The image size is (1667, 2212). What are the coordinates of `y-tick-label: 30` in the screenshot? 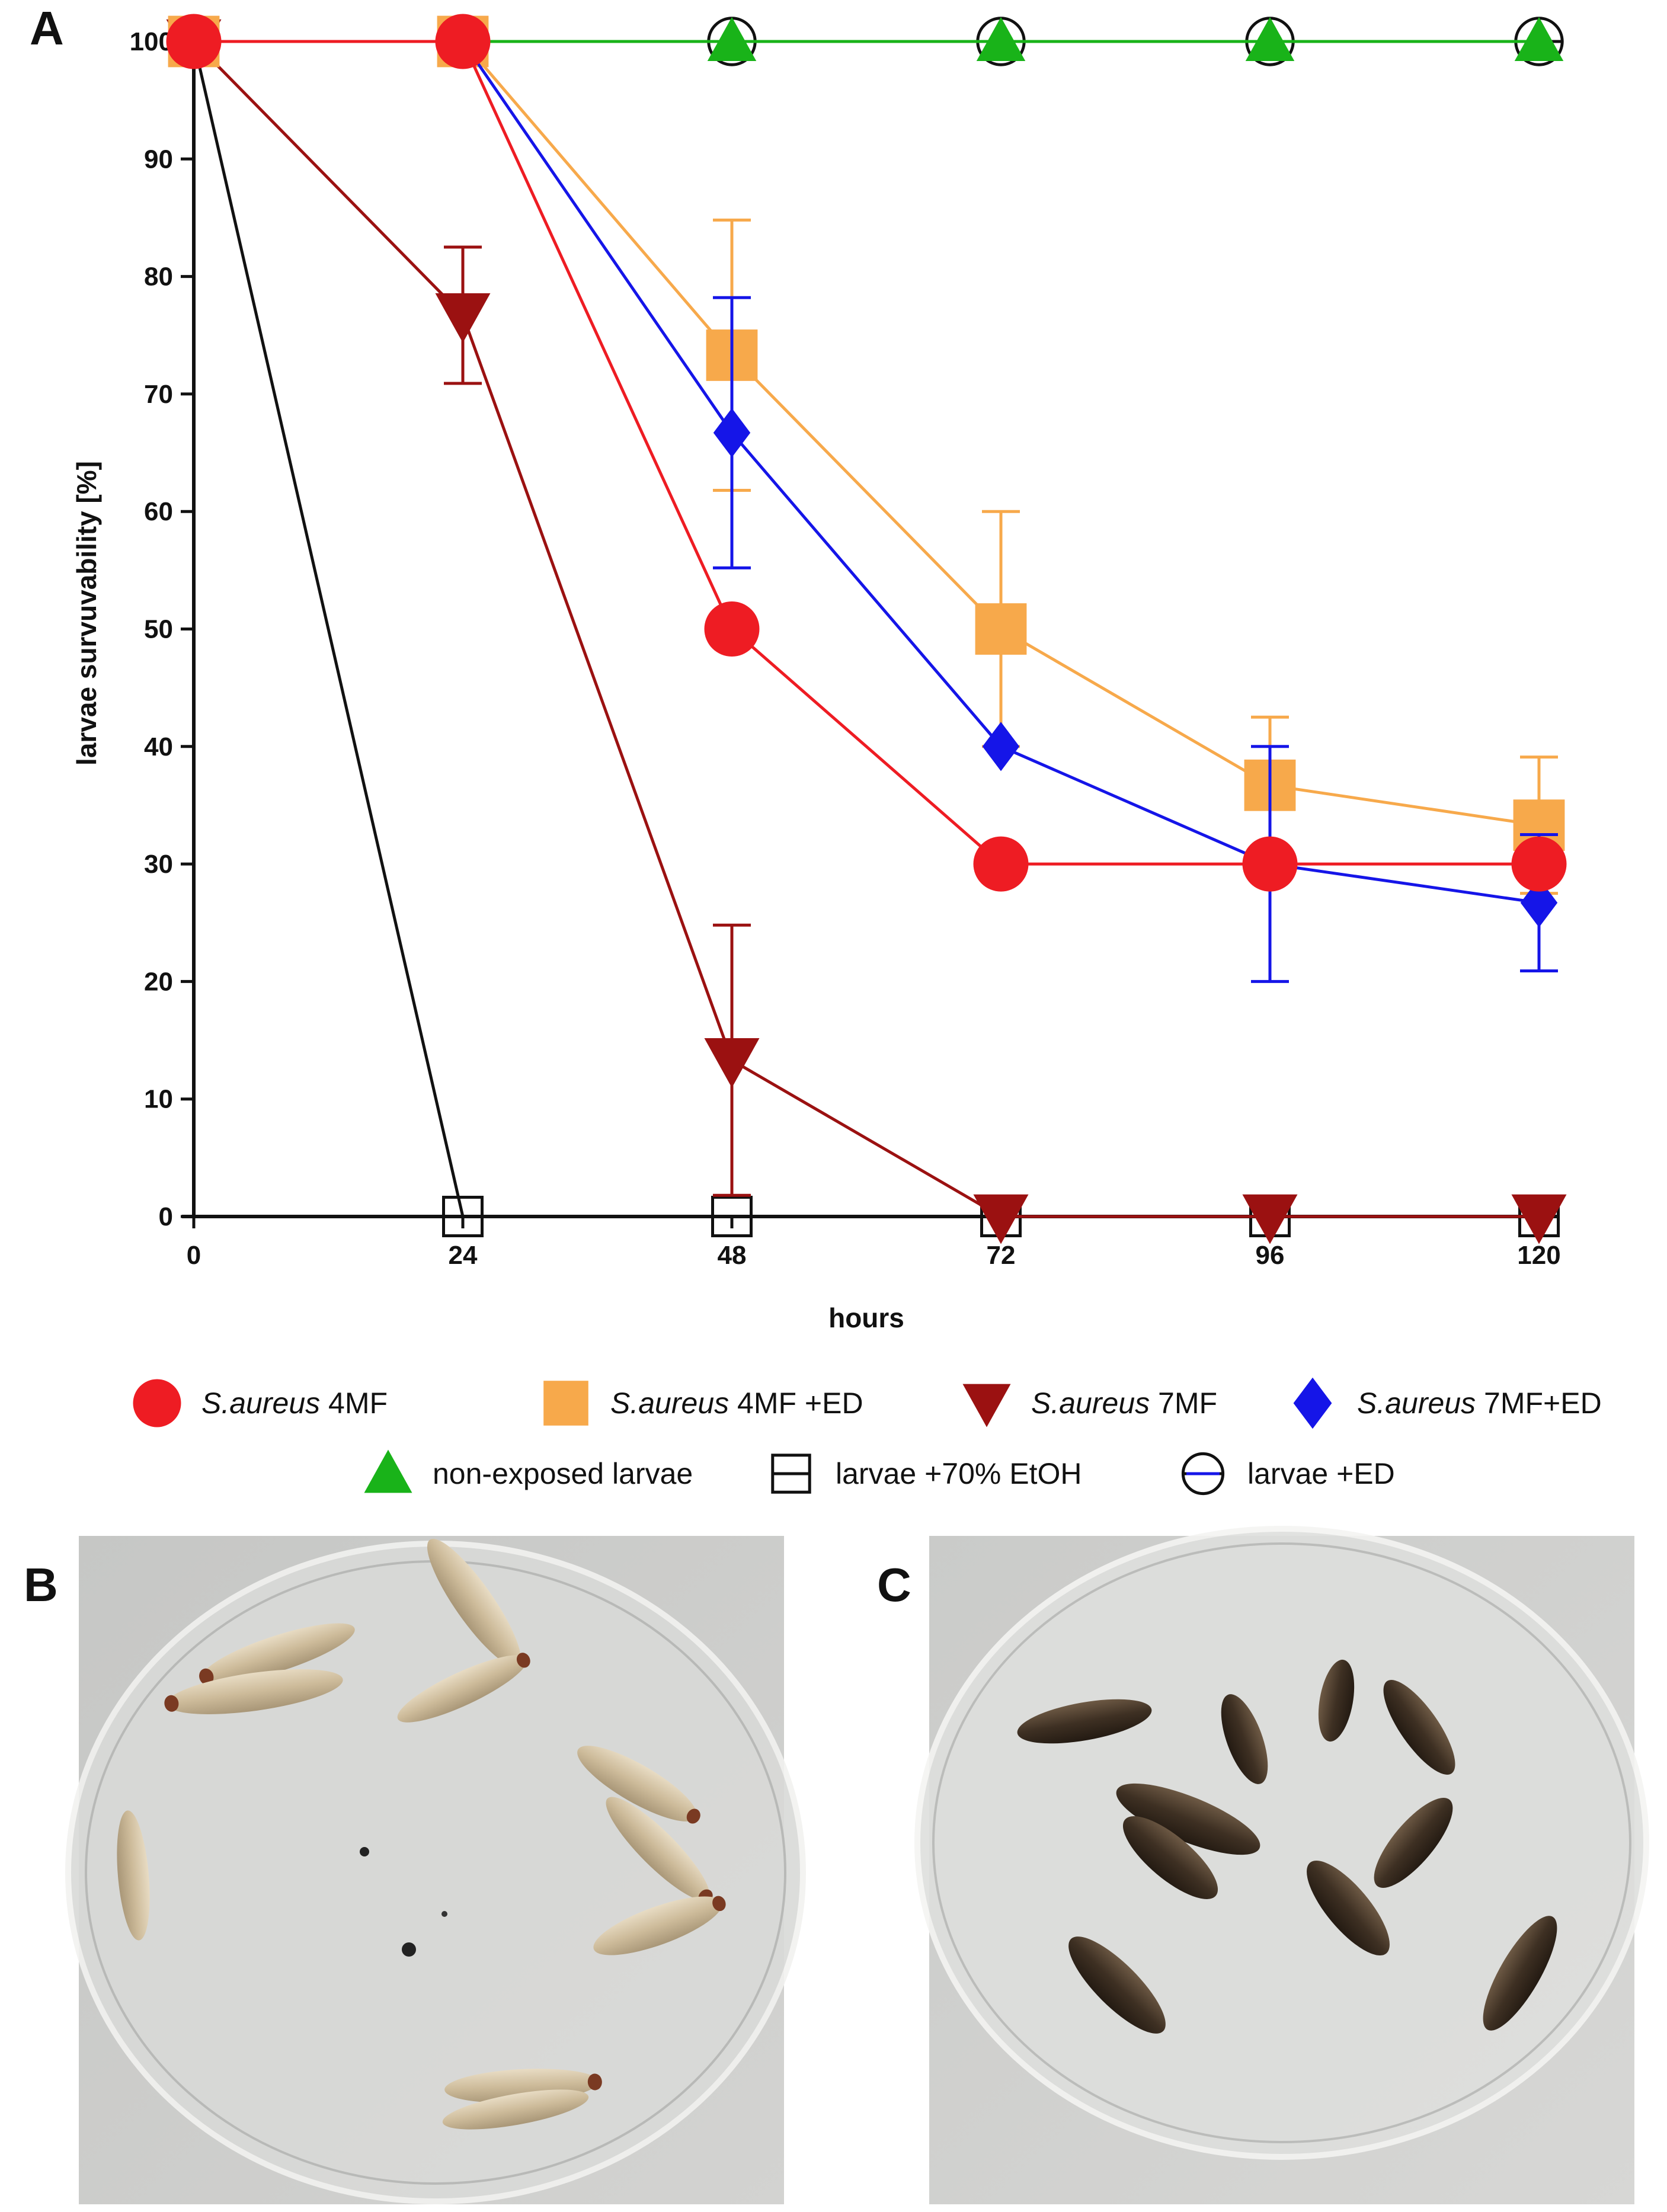 It's located at (159, 864).